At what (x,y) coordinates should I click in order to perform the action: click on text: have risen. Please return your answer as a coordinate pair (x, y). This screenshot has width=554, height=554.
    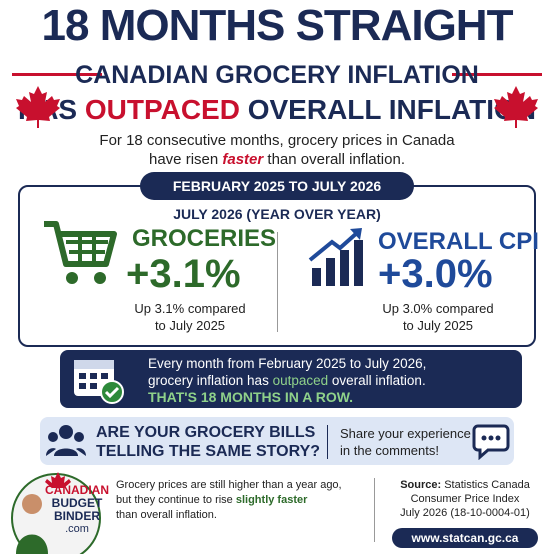
    Looking at the image, I should click on (186, 159).